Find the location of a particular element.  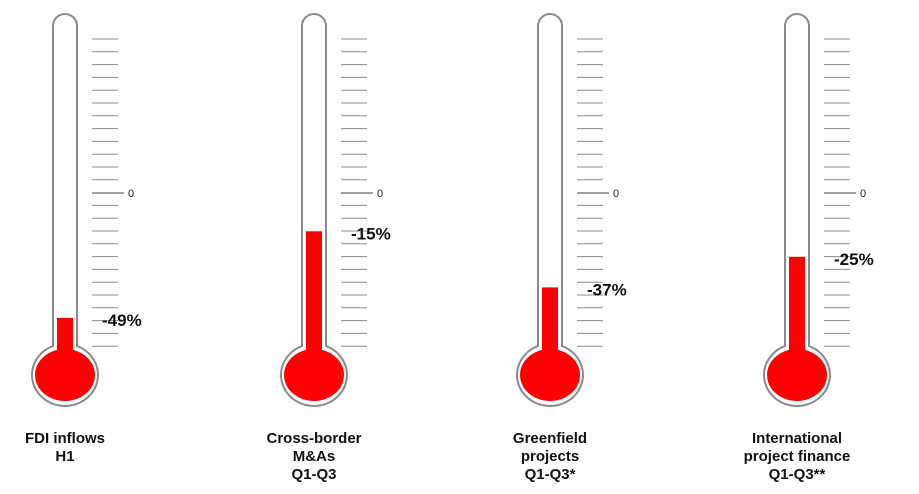

thermometer-4: 0 -25% International project finance Q1-Q3** is located at coordinates (809, 248).